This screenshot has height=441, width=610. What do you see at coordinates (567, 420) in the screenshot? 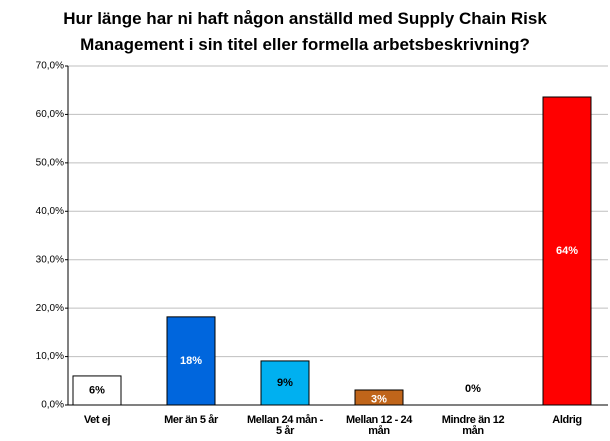
I see `x-tick-label: Aldrig` at bounding box center [567, 420].